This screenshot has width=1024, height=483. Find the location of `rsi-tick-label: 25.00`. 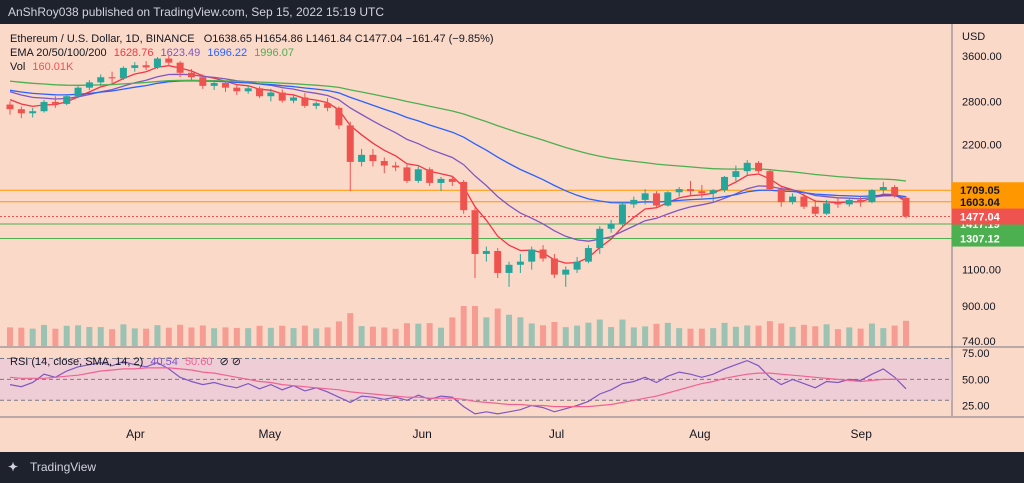

rsi-tick-label: 25.00 is located at coordinates (976, 407).